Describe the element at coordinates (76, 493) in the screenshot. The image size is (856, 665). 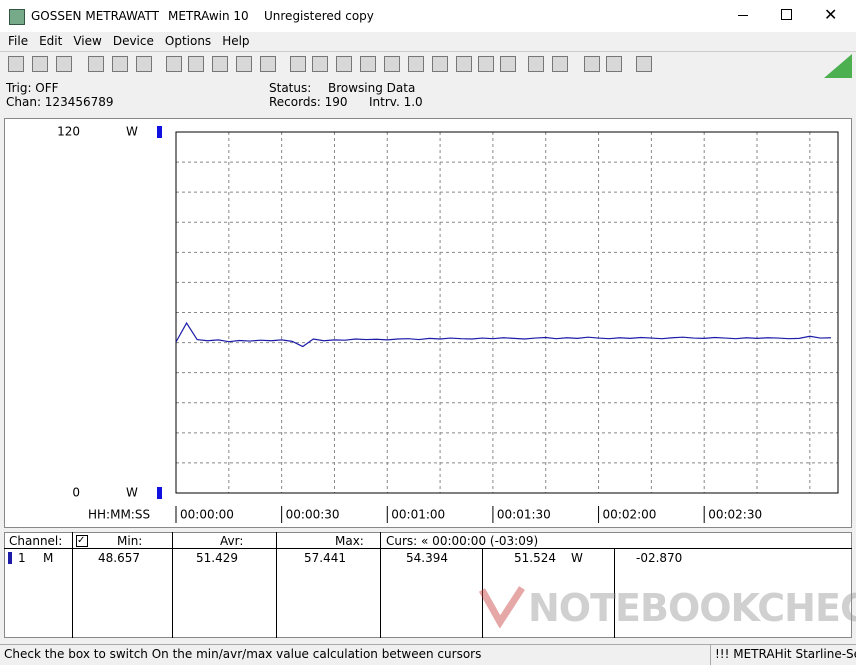
I see `y-tick-label: 0` at that location.